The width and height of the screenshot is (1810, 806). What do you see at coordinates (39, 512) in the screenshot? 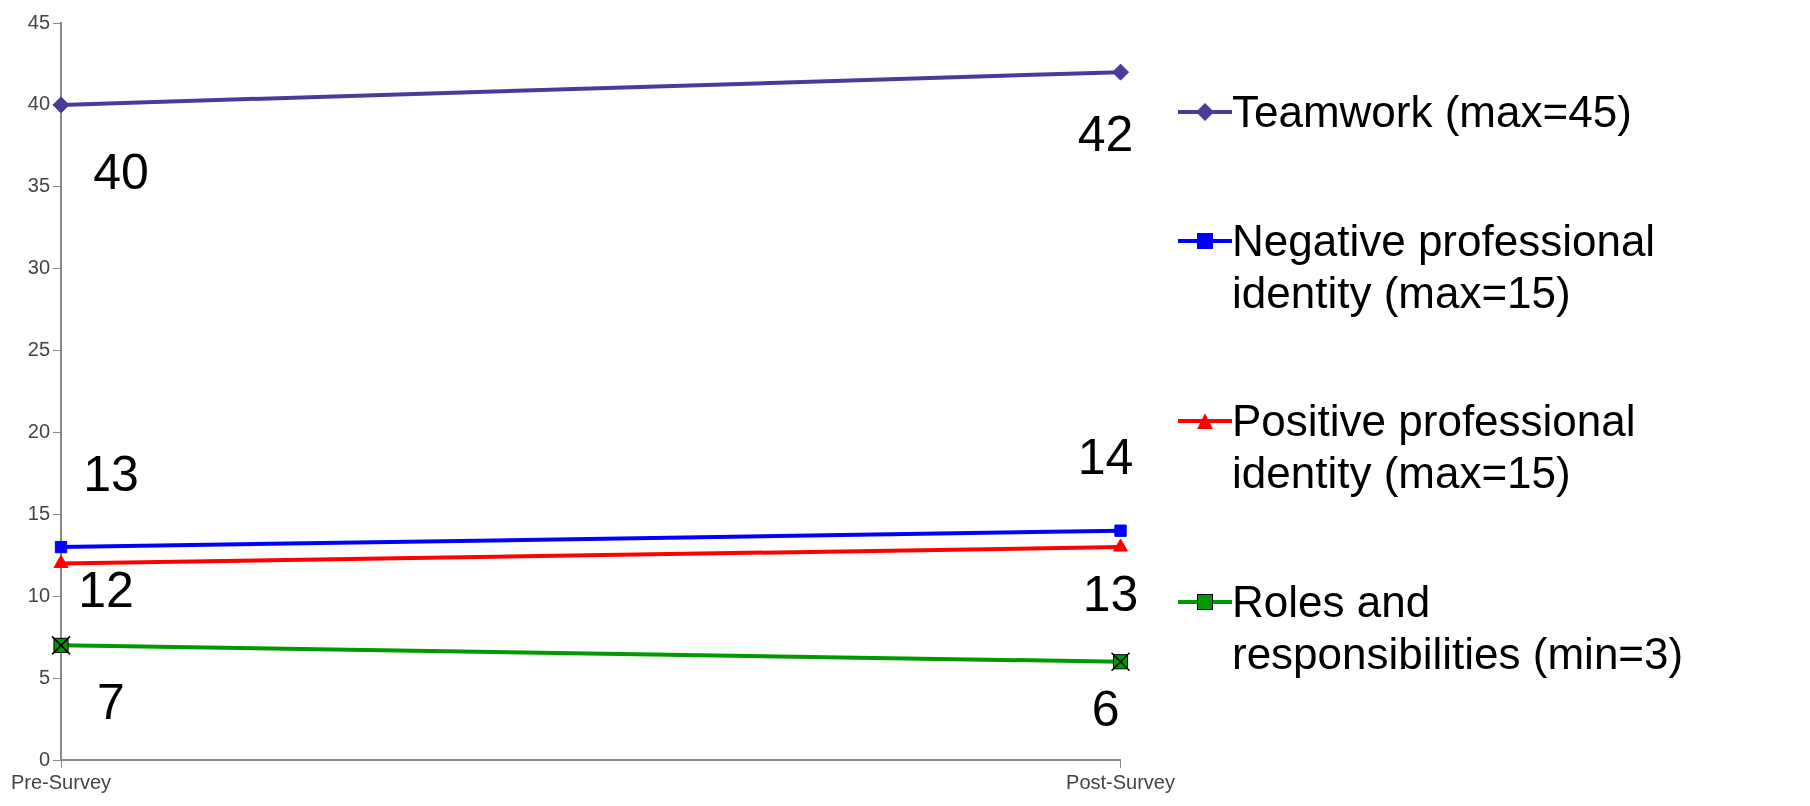
I see `y-tick-label: 15` at bounding box center [39, 512].